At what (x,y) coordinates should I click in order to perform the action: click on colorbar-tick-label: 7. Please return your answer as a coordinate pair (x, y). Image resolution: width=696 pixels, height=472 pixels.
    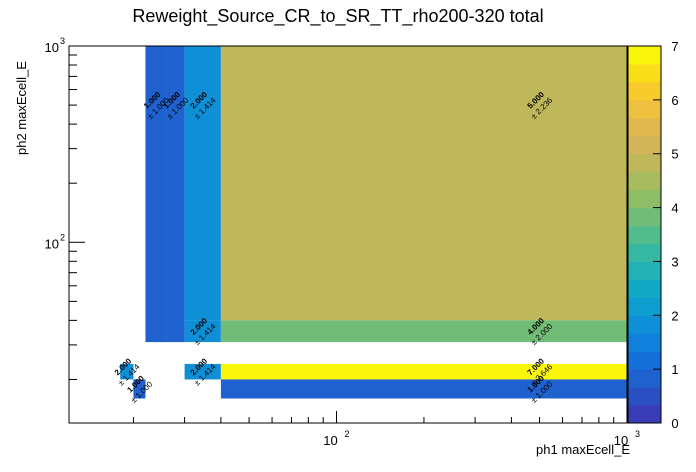
    Looking at the image, I should click on (674, 46).